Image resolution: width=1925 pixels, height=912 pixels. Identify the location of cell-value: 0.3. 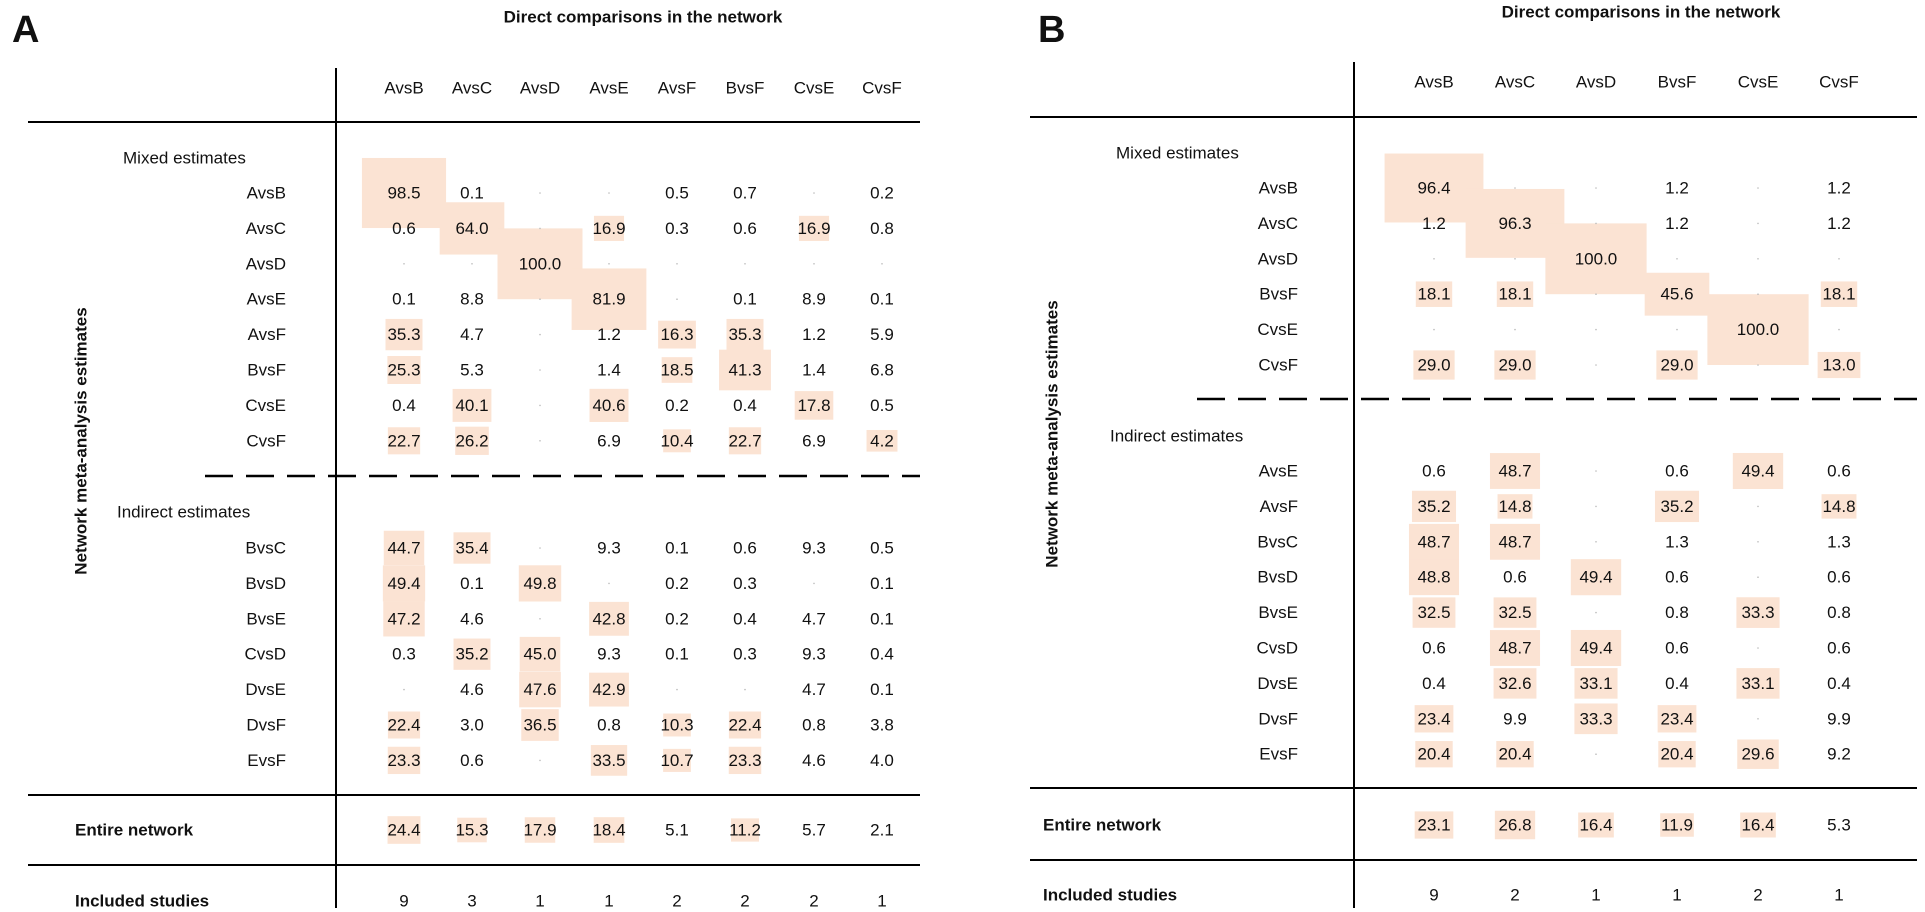
(677, 228).